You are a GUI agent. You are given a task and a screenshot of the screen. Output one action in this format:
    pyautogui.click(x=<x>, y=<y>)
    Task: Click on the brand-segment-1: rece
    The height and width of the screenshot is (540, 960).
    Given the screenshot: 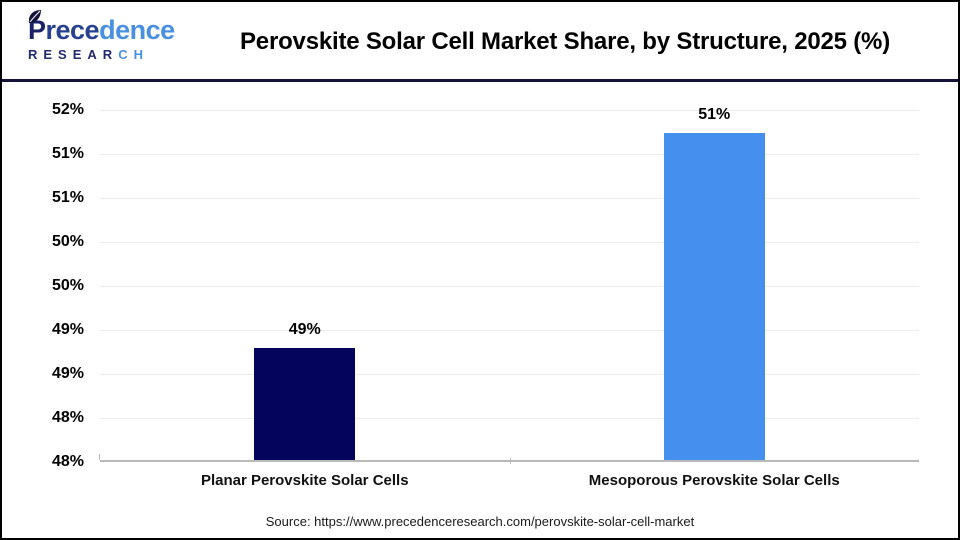 What is the action you would take?
    pyautogui.click(x=72, y=30)
    